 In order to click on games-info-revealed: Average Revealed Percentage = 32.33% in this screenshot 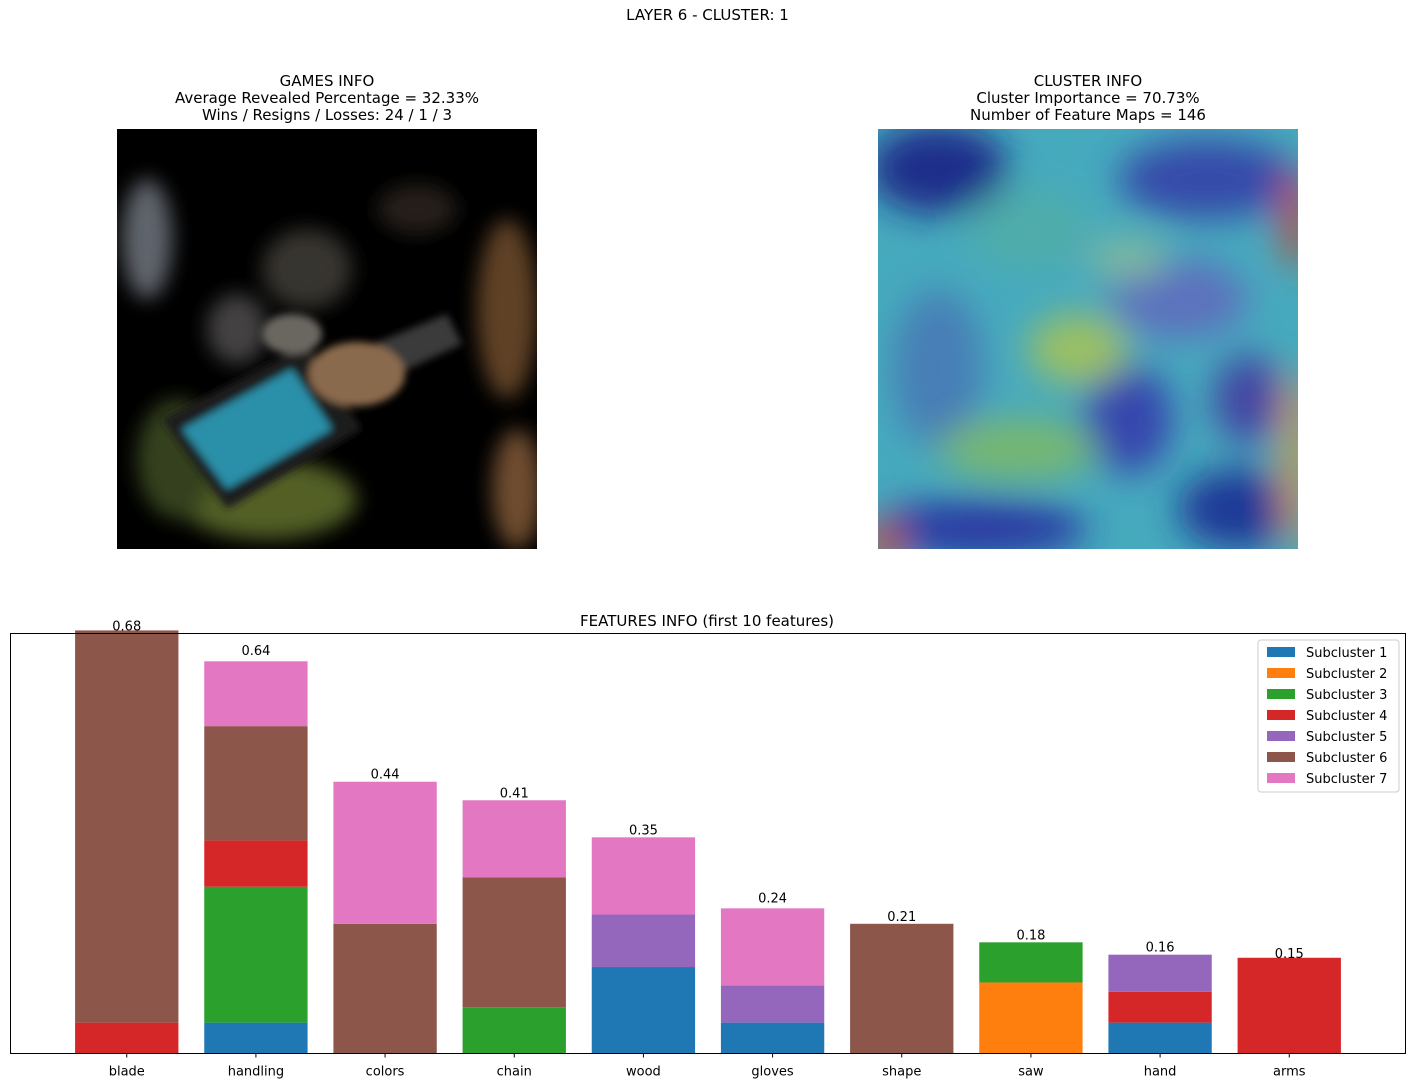, I will do `click(326, 98)`.